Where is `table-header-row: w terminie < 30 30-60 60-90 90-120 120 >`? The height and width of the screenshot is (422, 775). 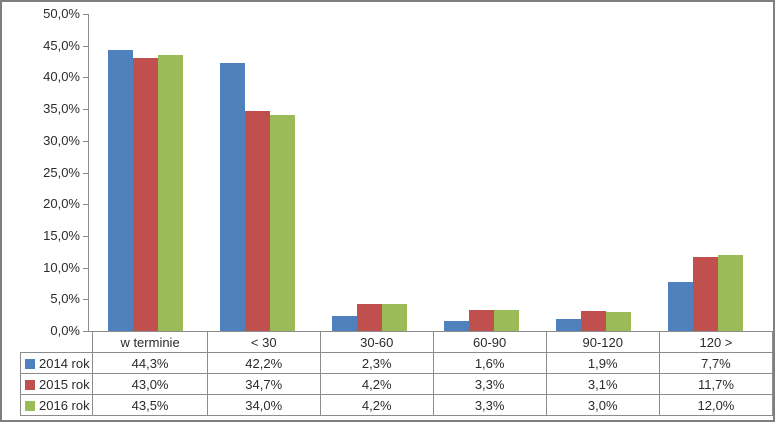
table-header-row: w terminie < 30 30-60 60-90 90-120 120 > is located at coordinates (397, 342).